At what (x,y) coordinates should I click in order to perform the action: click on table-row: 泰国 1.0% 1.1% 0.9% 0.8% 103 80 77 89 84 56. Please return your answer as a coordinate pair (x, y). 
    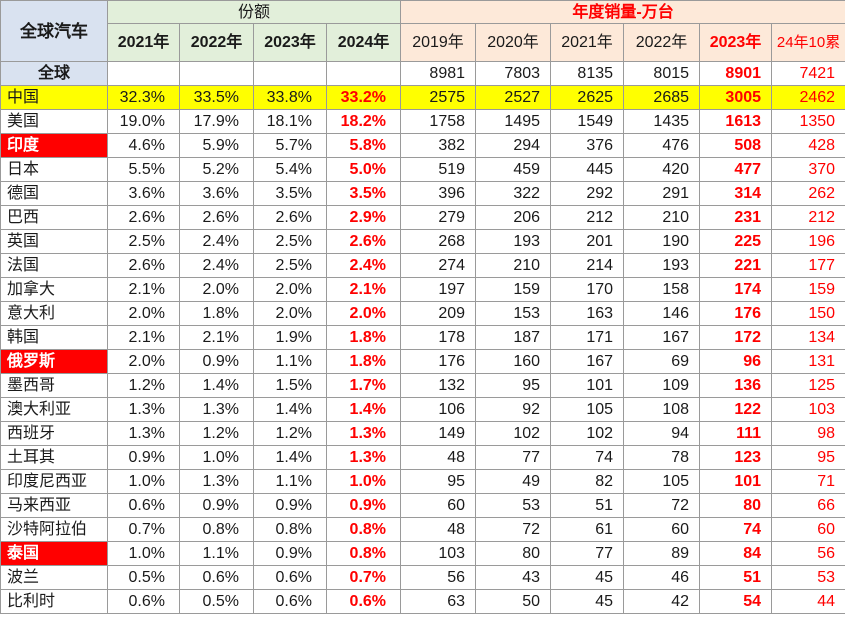
    Looking at the image, I should click on (422, 553).